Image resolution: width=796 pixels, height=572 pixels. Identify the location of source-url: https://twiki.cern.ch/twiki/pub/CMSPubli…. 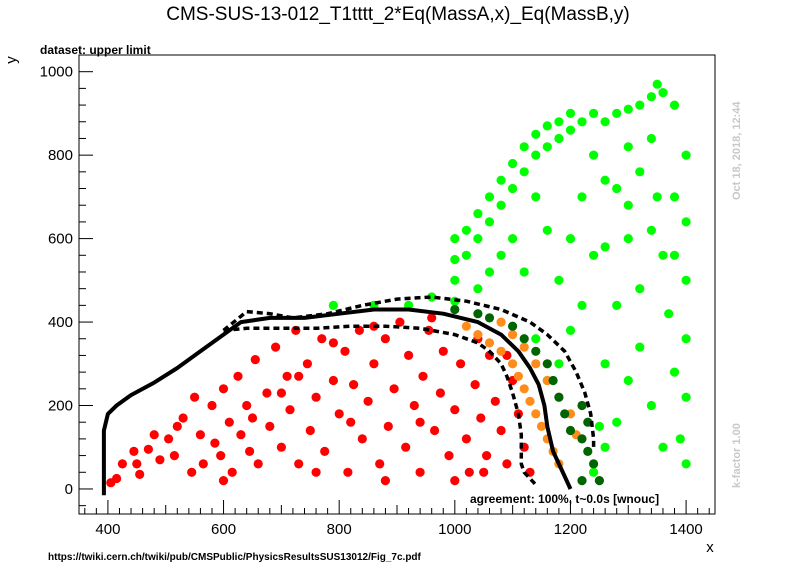
(235, 557).